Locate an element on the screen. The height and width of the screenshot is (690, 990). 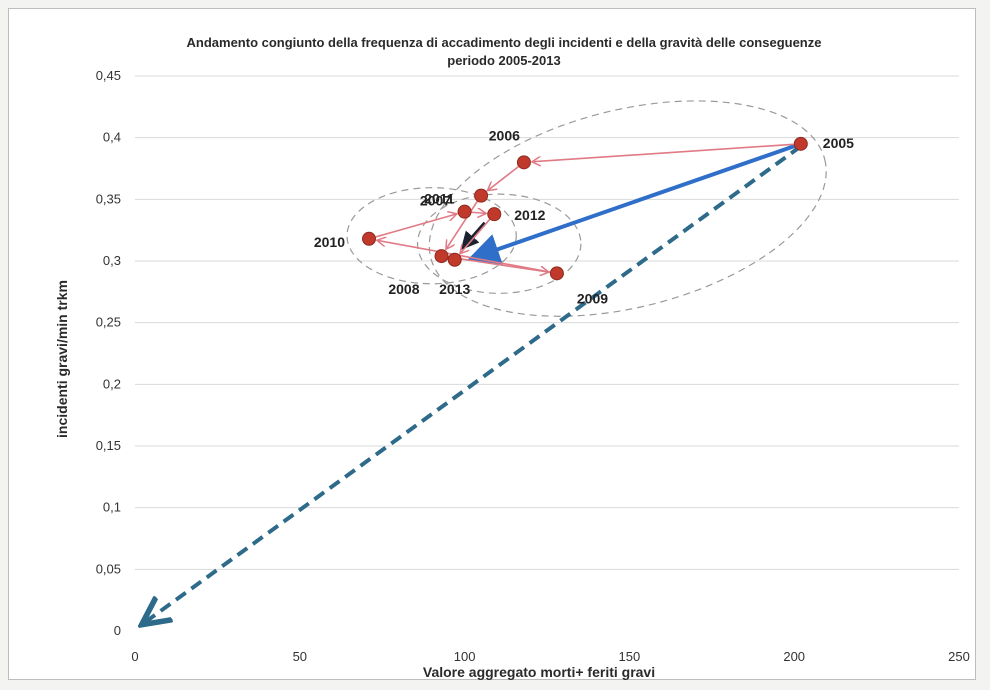
x-tick-label: 250 is located at coordinates (959, 656).